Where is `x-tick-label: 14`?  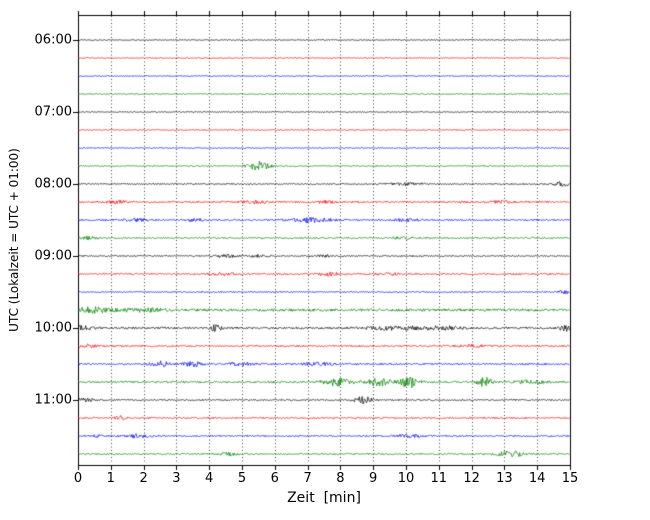 x-tick-label: 14 is located at coordinates (537, 478).